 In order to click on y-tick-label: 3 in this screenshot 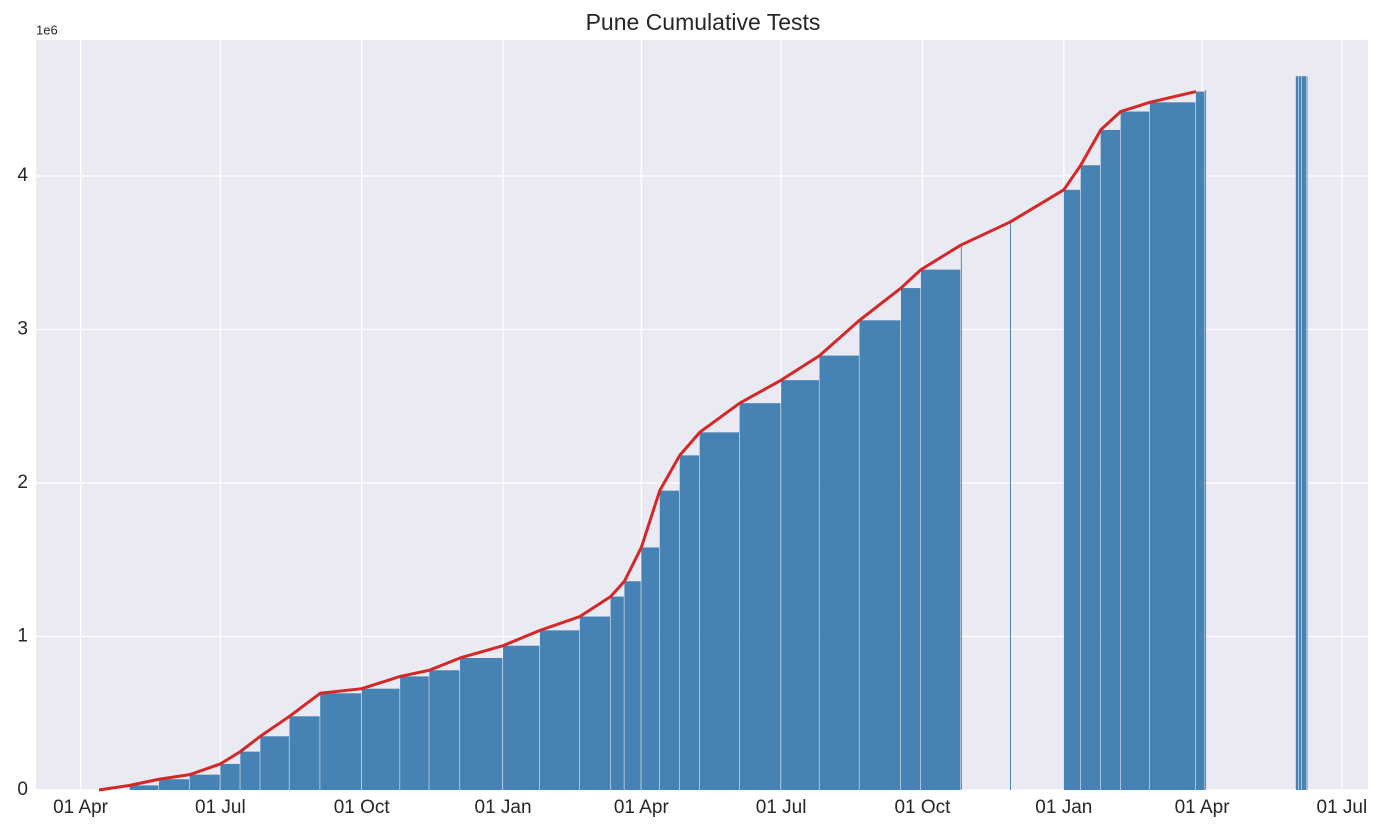, I will do `click(22, 329)`.